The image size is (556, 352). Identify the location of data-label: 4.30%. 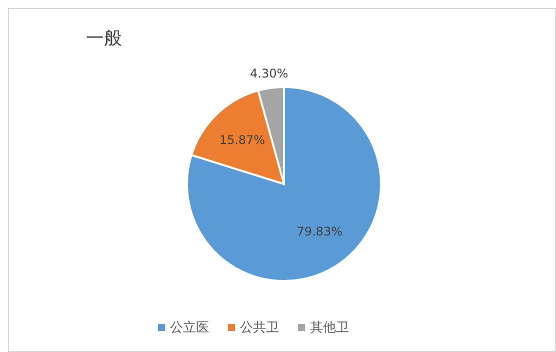
(269, 73).